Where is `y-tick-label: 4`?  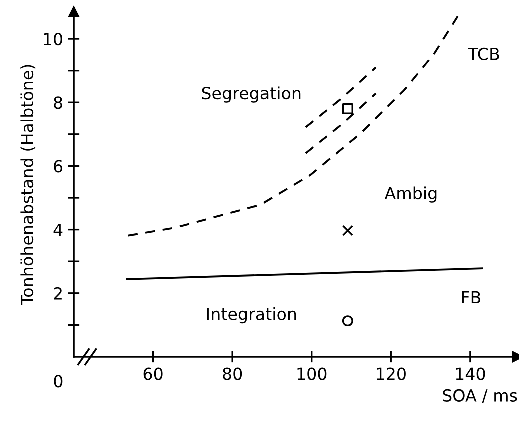 y-tick-label: 4 is located at coordinates (58, 230).